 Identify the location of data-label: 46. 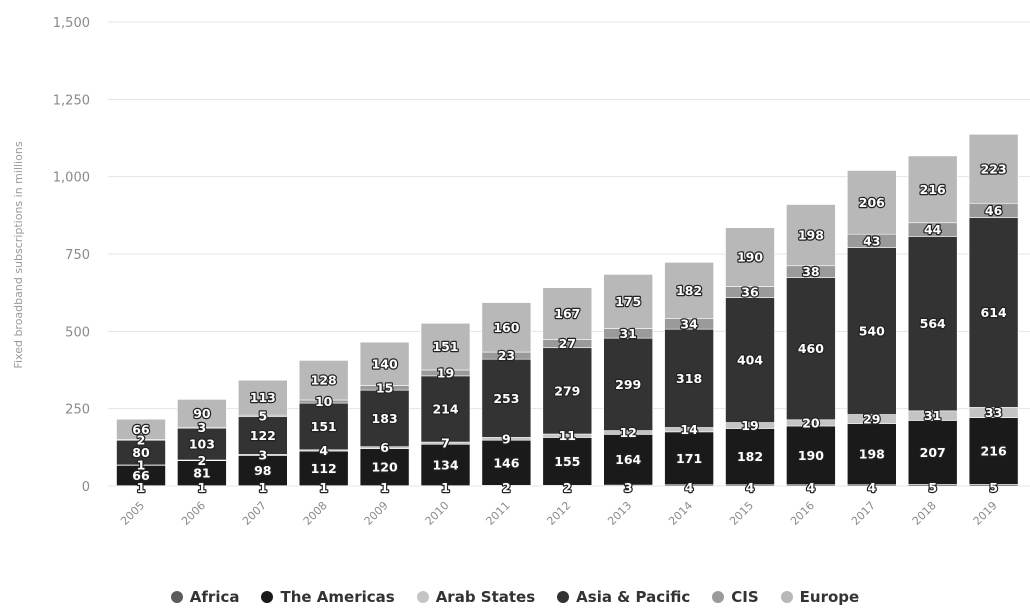
(994, 210).